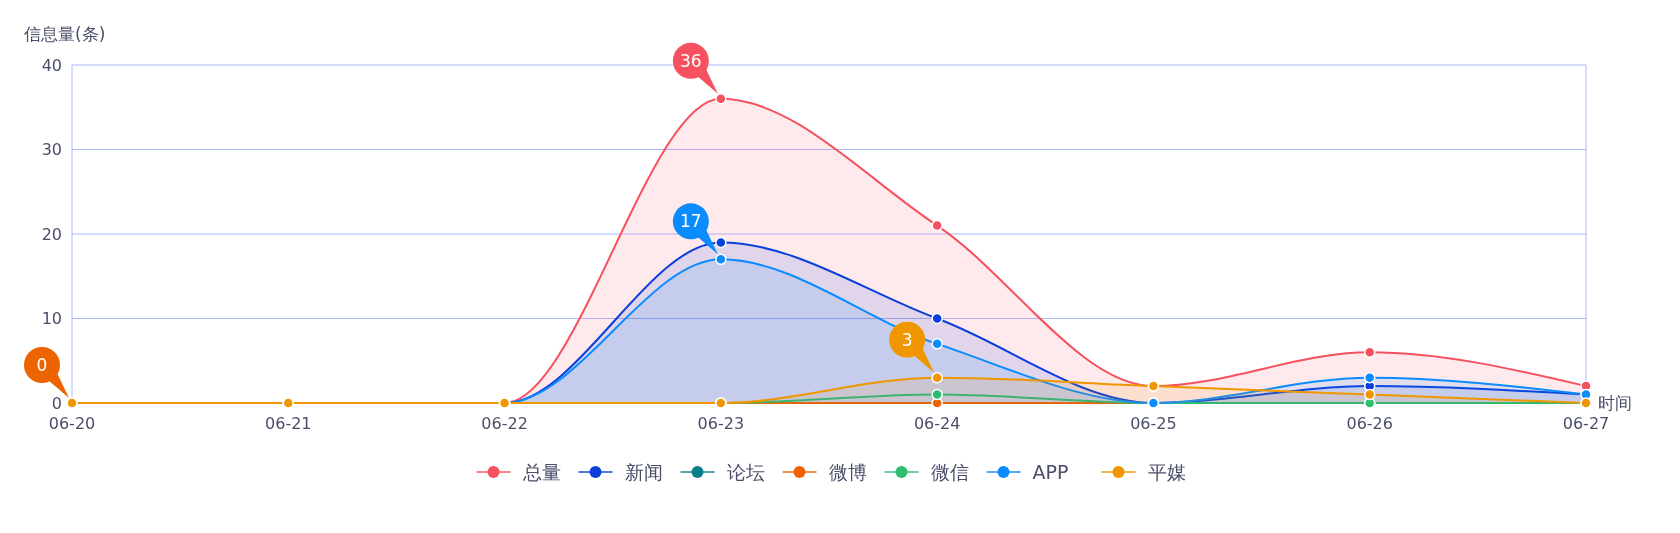 This screenshot has height=533, width=1680. Describe the element at coordinates (745, 471) in the screenshot. I see `legend-label: 论坛` at that location.